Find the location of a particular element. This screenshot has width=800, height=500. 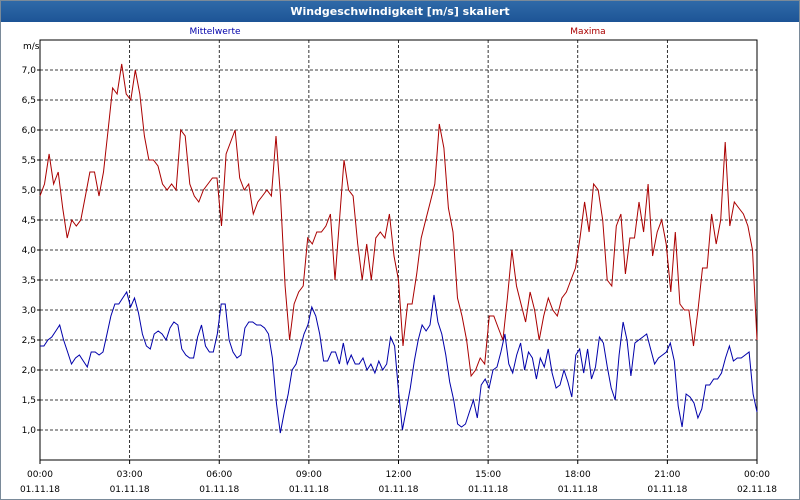

y-tick-label: 1,0 is located at coordinates (29, 431).